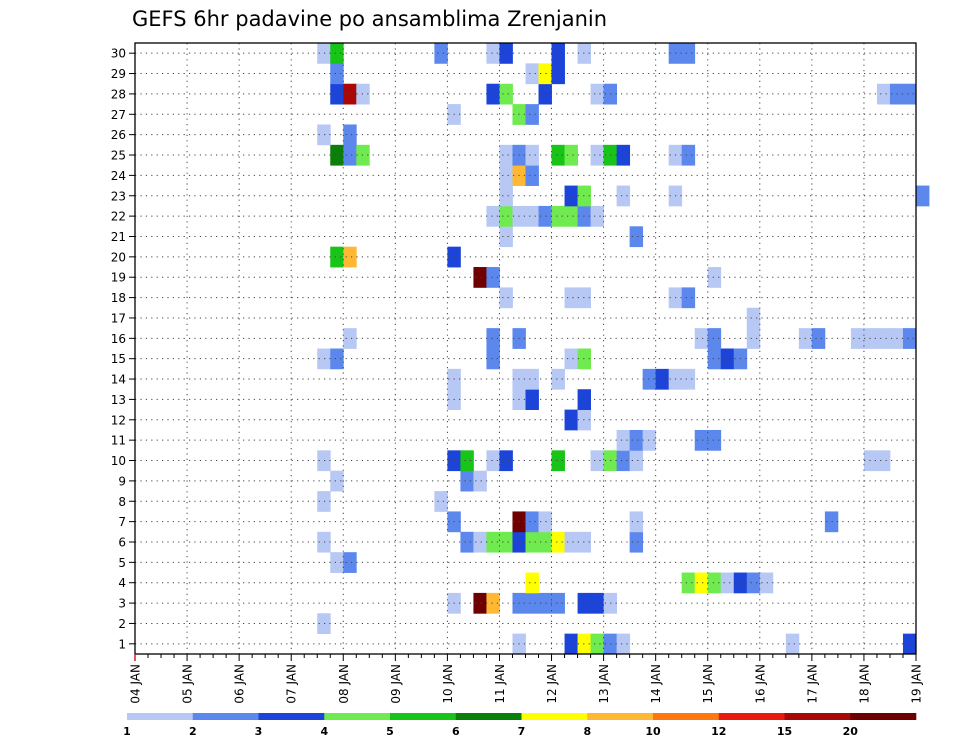 This screenshot has height=742, width=960. I want to click on x-tick-label: 07 JAN, so click(292, 684).